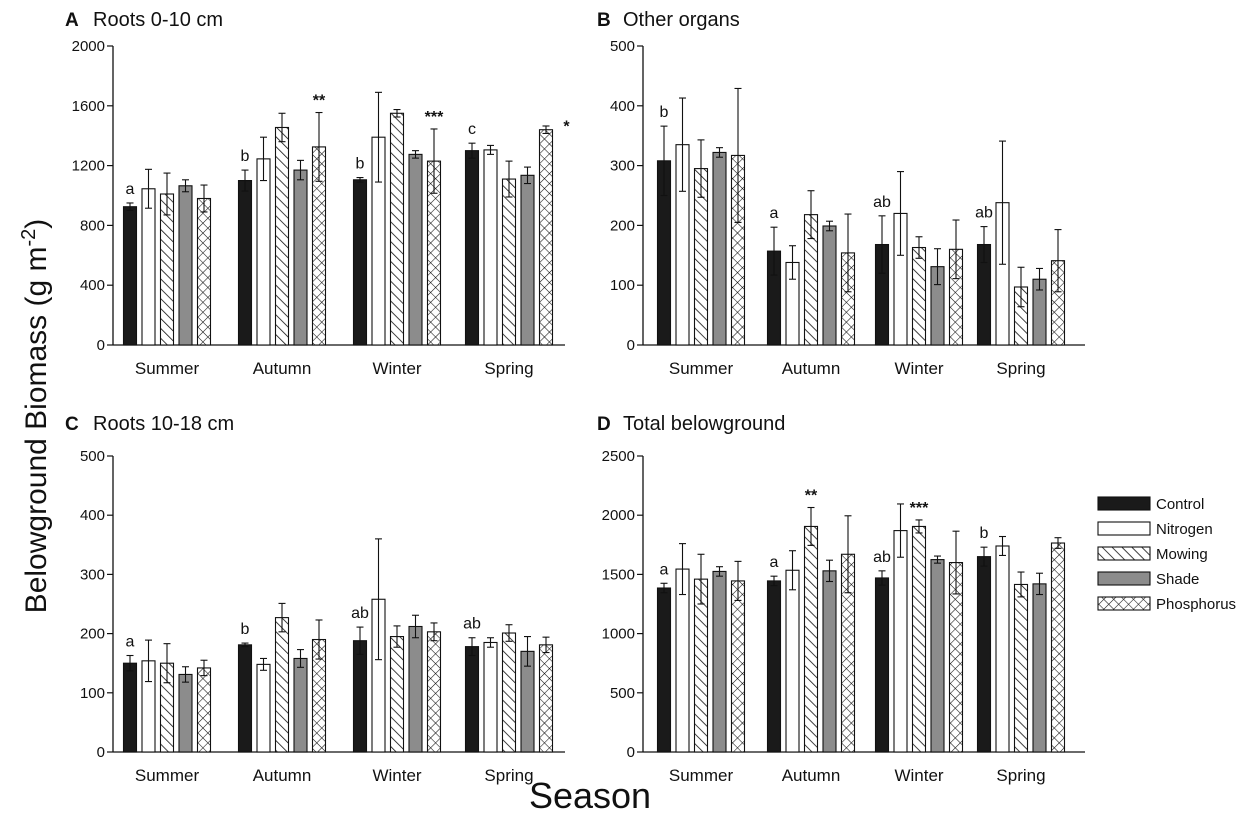  What do you see at coordinates (1182, 554) in the screenshot?
I see `legend-label: Mowing` at bounding box center [1182, 554].